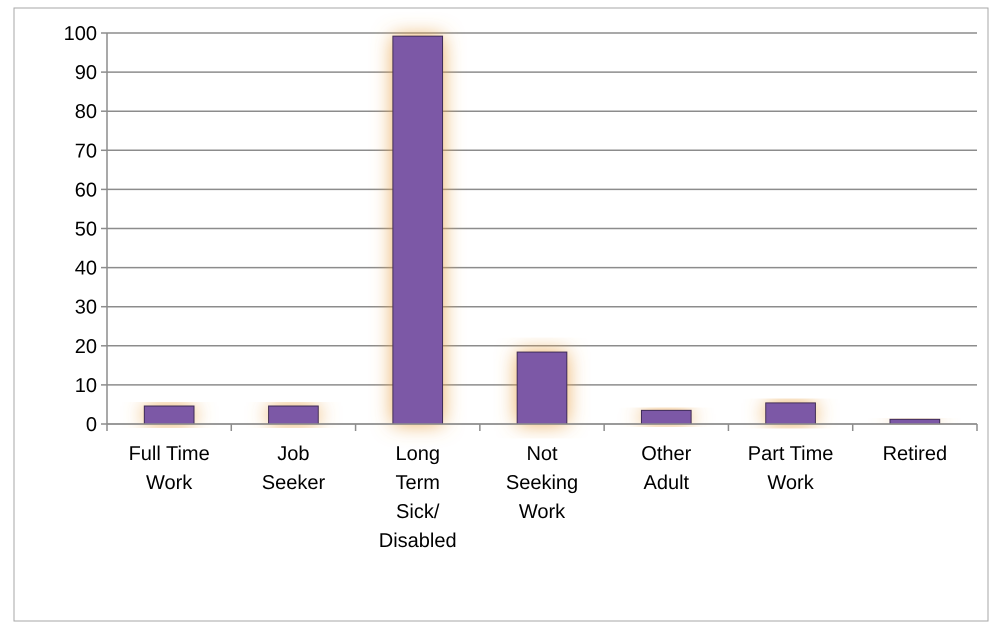 The height and width of the screenshot is (627, 994). What do you see at coordinates (169, 468) in the screenshot?
I see `x-tick-label: Full Time Work` at bounding box center [169, 468].